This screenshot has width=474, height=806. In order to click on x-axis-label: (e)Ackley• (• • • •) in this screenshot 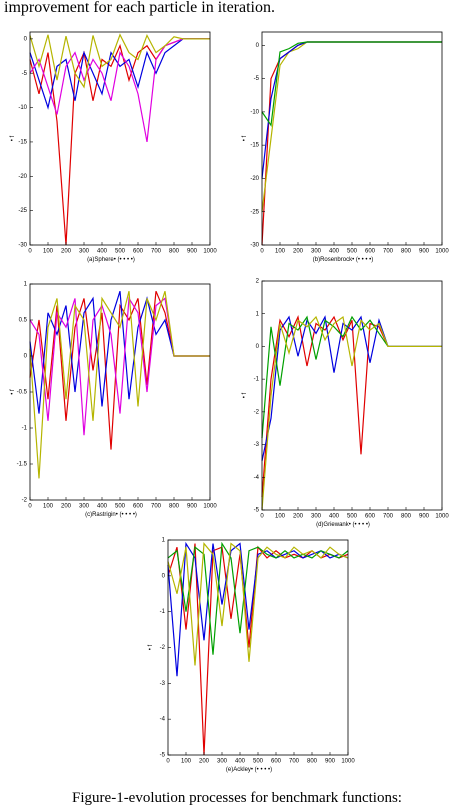, I will do `click(249, 770)`.